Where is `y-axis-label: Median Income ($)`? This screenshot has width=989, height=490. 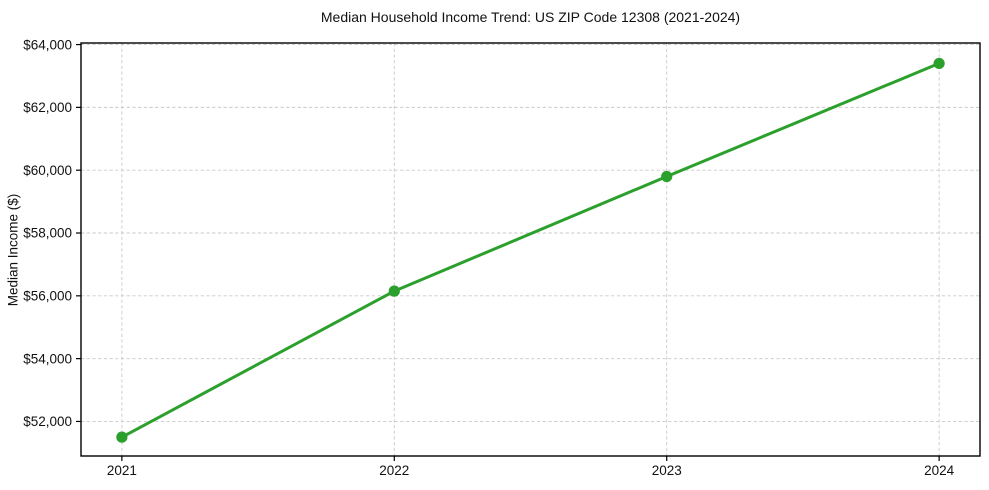
y-axis-label: Median Income ($) is located at coordinates (13, 250).